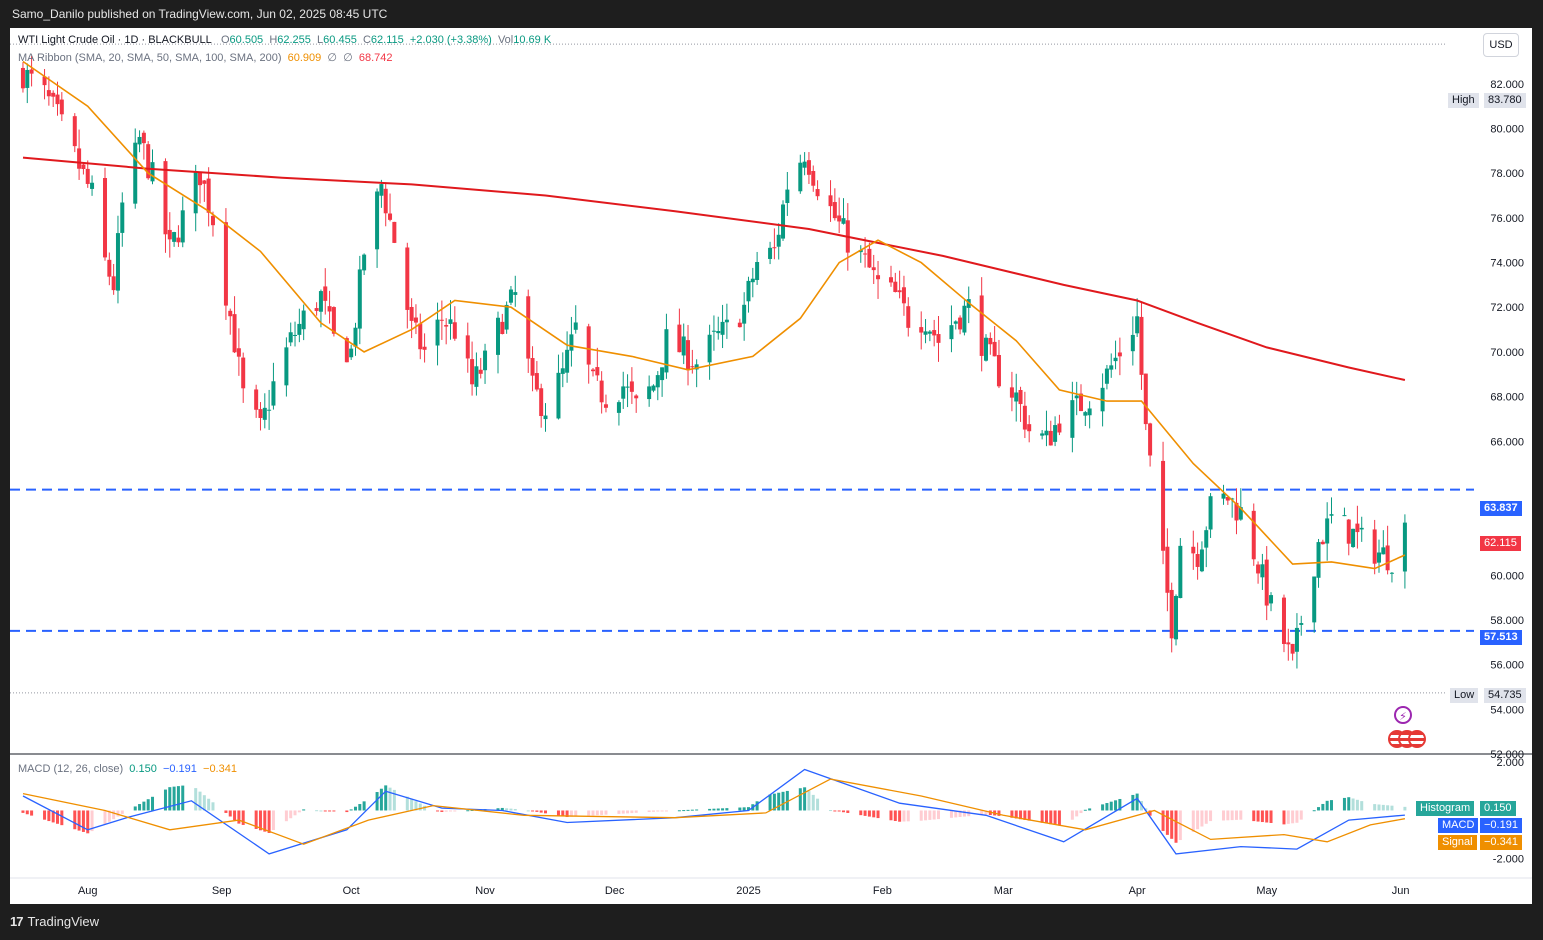 The height and width of the screenshot is (940, 1543). What do you see at coordinates (1266, 891) in the screenshot?
I see `time-axis-label: May` at bounding box center [1266, 891].